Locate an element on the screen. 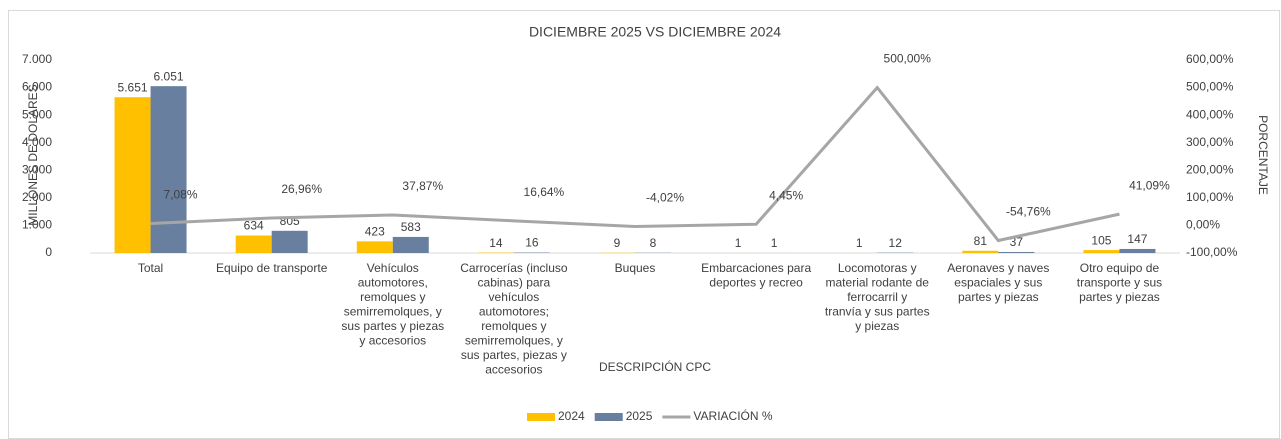 Image resolution: width=1281 pixels, height=439 pixels. y2-axis-label: PORCENTAJE is located at coordinates (1263, 155).